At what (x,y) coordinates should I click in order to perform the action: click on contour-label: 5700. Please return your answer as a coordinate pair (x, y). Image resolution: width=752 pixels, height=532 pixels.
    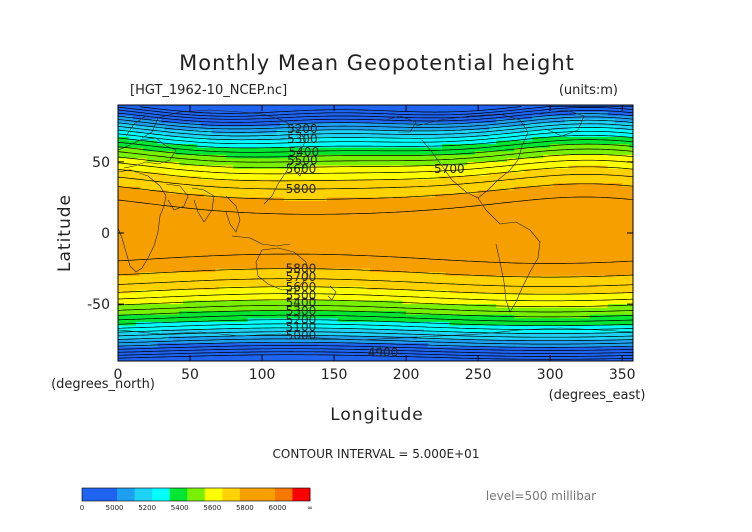
    Looking at the image, I should click on (301, 277).